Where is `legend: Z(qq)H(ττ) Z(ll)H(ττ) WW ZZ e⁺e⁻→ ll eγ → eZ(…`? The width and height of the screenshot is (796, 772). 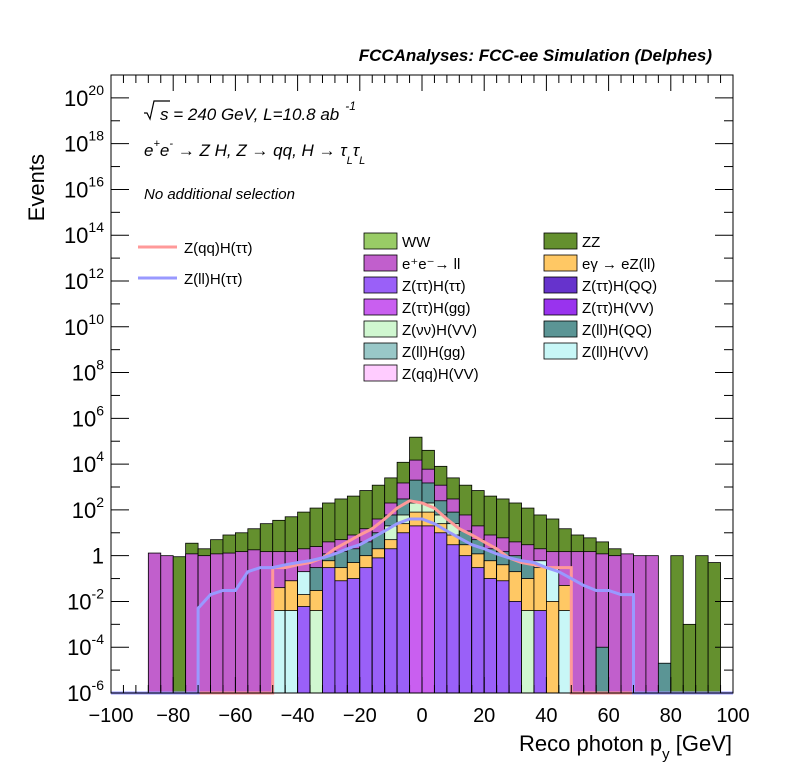 legend: Z(qq)H(ττ) Z(ll)H(ττ) WW ZZ e⁺e⁻→ ll eγ → eZ(… is located at coordinates (397, 307).